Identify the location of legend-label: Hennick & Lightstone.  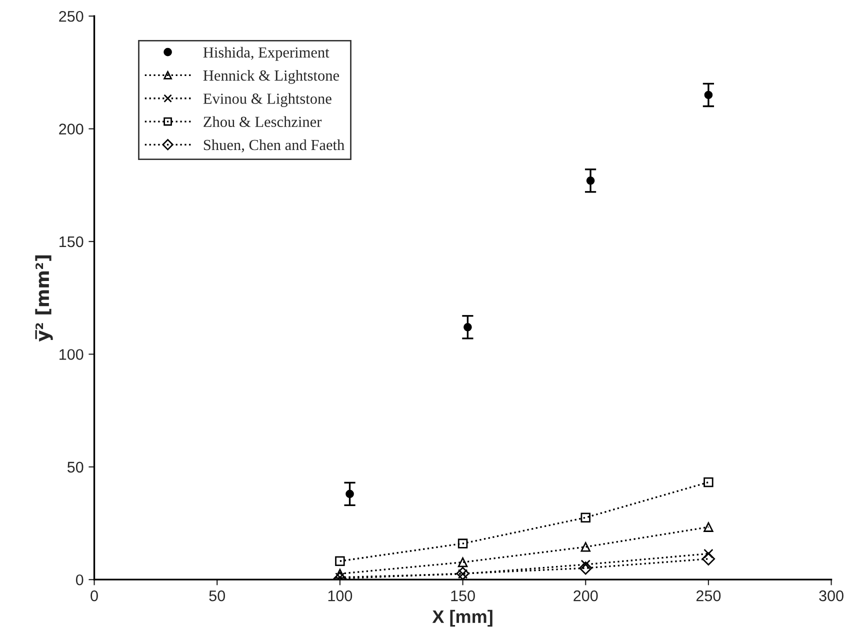
(271, 77).